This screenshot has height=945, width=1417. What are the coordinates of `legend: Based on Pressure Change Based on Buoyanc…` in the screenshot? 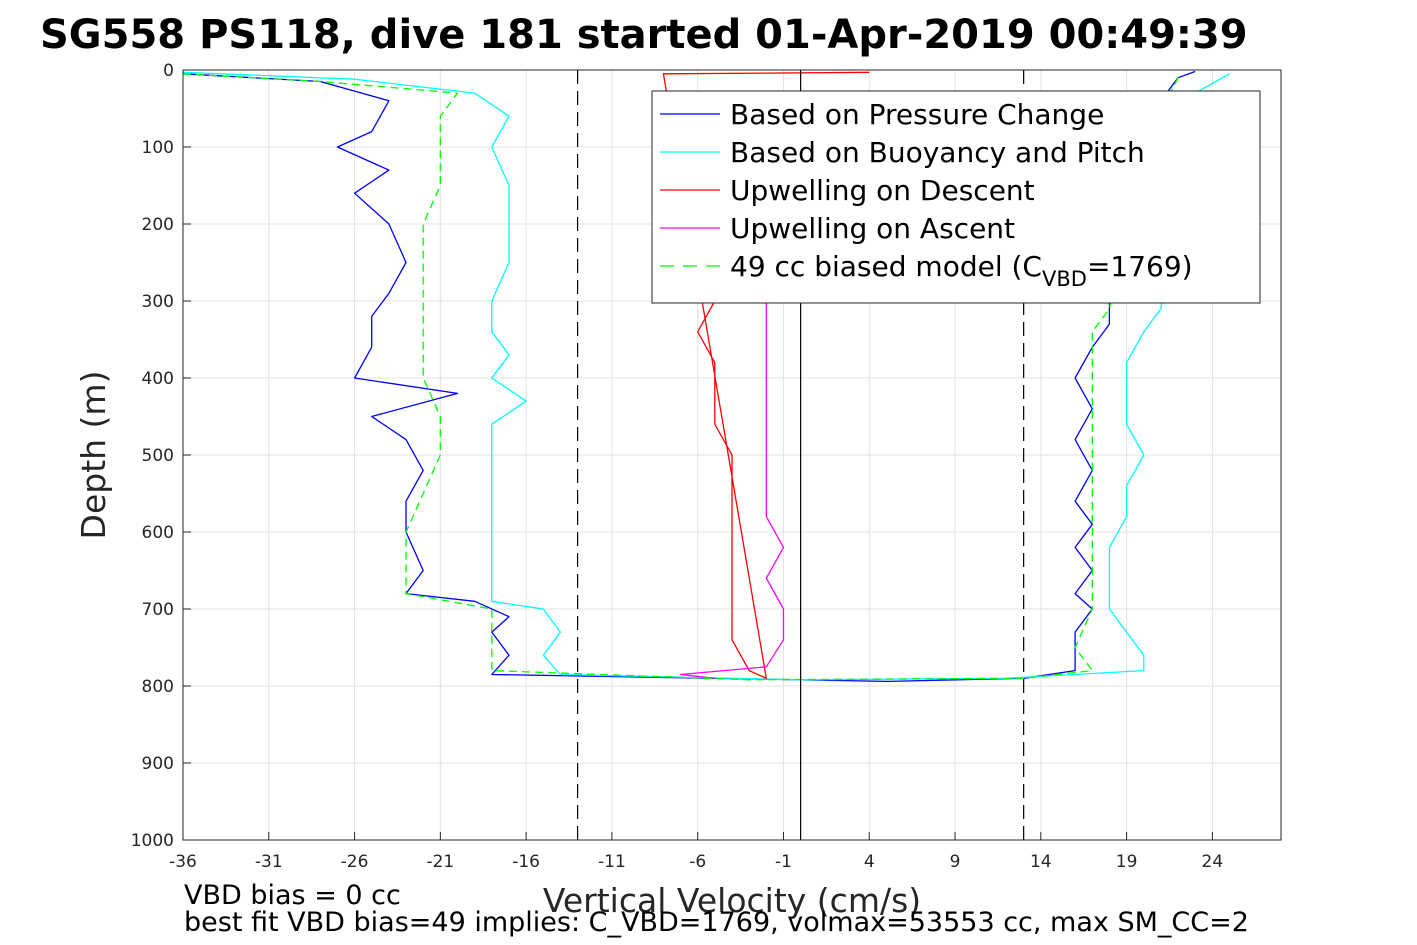 It's located at (956, 197).